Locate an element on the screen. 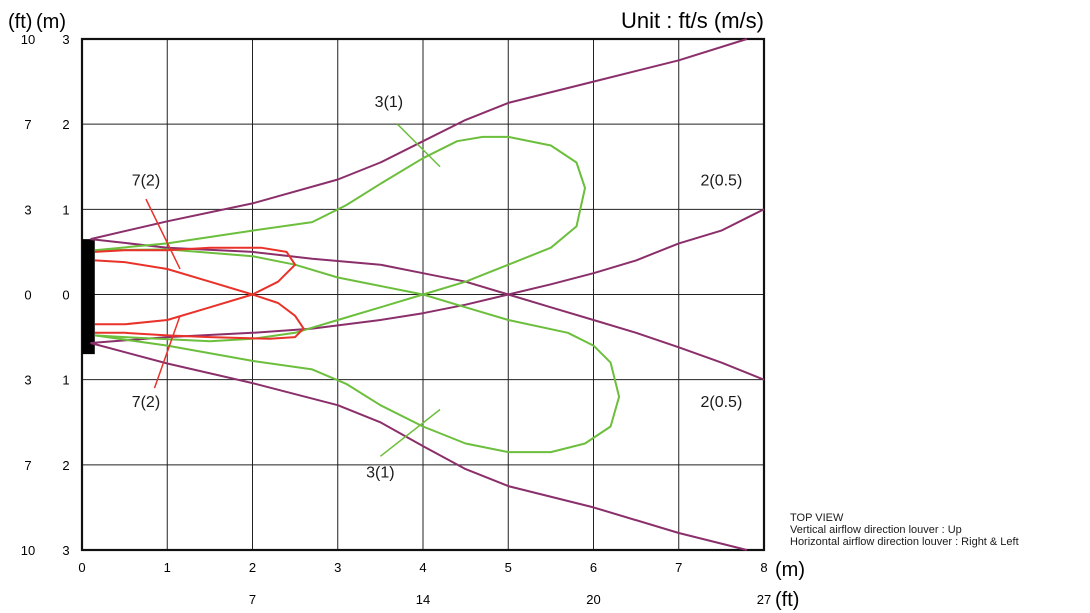 Image resolution: width=1090 pixels, height=613 pixels. x-tick-m: 8 is located at coordinates (763, 567).